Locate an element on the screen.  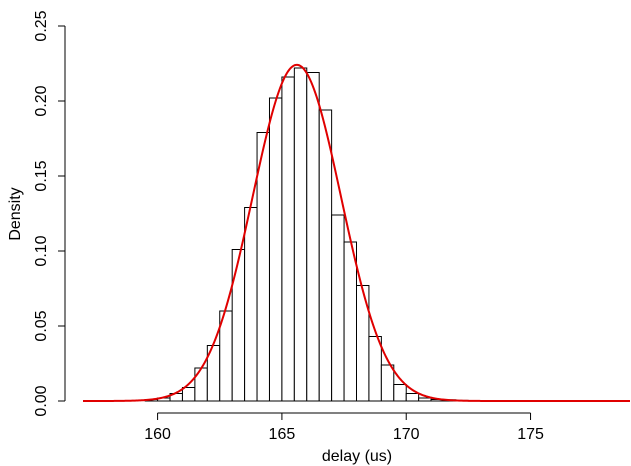
x-tick-label: 170 is located at coordinates (406, 434).